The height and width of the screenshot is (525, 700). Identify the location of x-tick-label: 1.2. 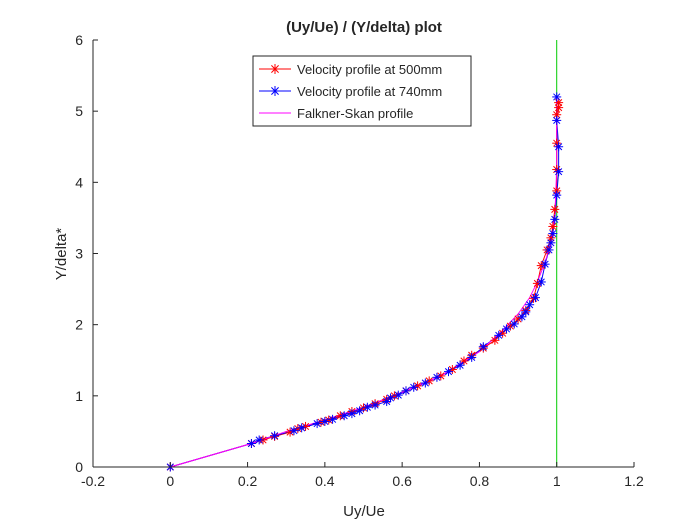
(634, 481).